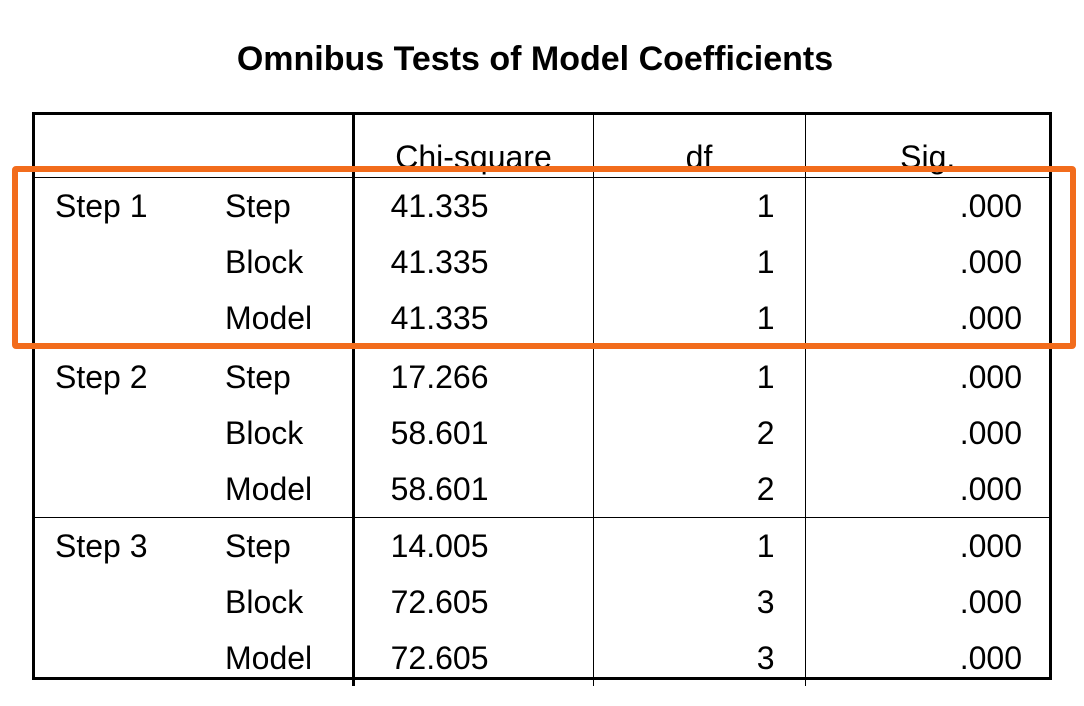  What do you see at coordinates (699, 146) in the screenshot?
I see `header-df: df` at bounding box center [699, 146].